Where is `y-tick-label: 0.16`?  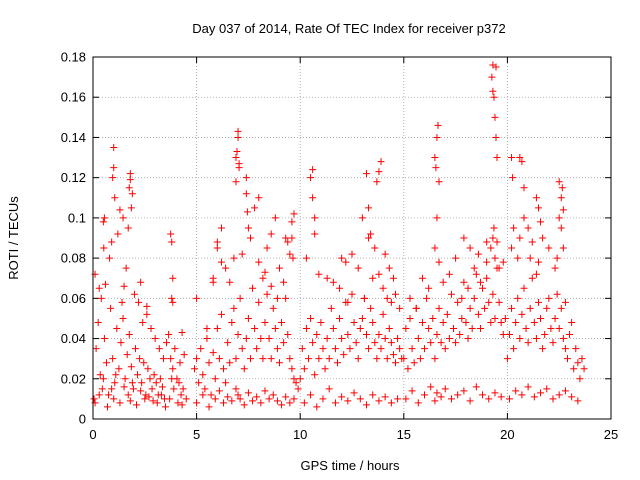 y-tick-label: 0.16 is located at coordinates (73, 97).